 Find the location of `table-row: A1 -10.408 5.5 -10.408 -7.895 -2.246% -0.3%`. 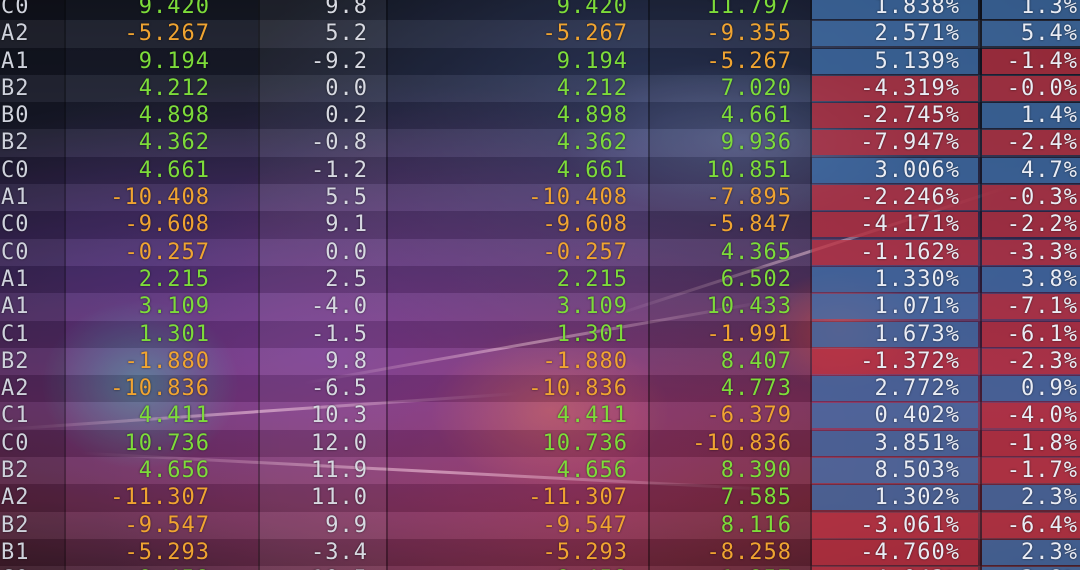

table-row: A1 -10.408 5.5 -10.408 -7.895 -2.246% -0.3% is located at coordinates (540, 198).